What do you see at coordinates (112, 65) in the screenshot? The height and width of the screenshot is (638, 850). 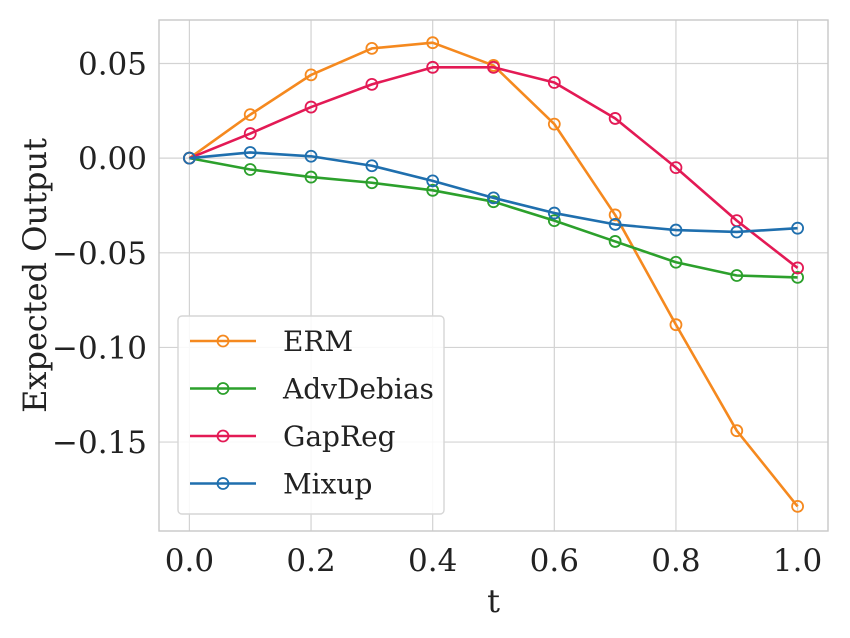 I see `y-tick-label: 0.05` at bounding box center [112, 65].